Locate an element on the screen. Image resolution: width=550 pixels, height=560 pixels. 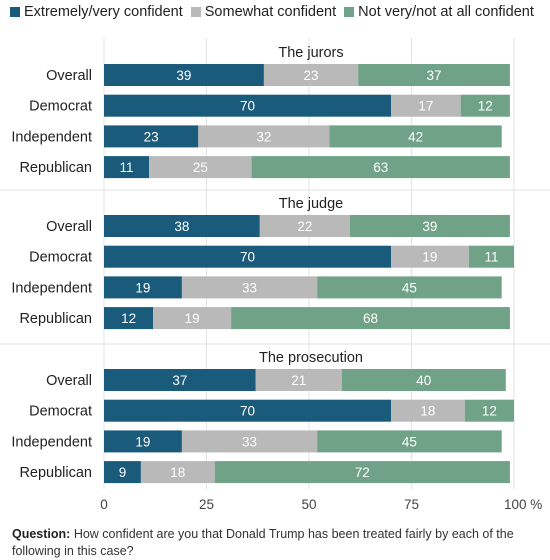
bar-value-label: 17 is located at coordinates (425, 106).